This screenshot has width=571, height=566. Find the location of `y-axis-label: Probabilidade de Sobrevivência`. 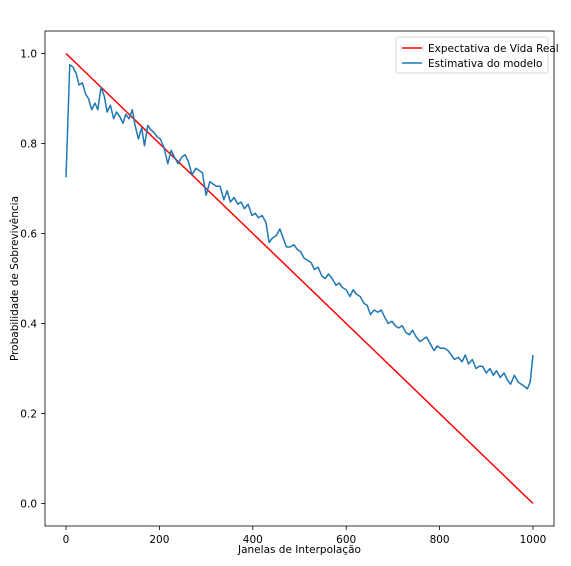

y-axis-label: Probabilidade de Sobrevivência is located at coordinates (15, 278).